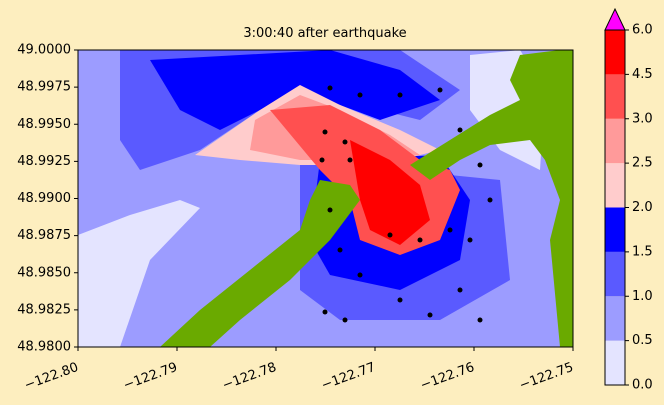 This screenshot has height=405, width=664. I want to click on x-tick-label: −122.77, so click(348, 376).